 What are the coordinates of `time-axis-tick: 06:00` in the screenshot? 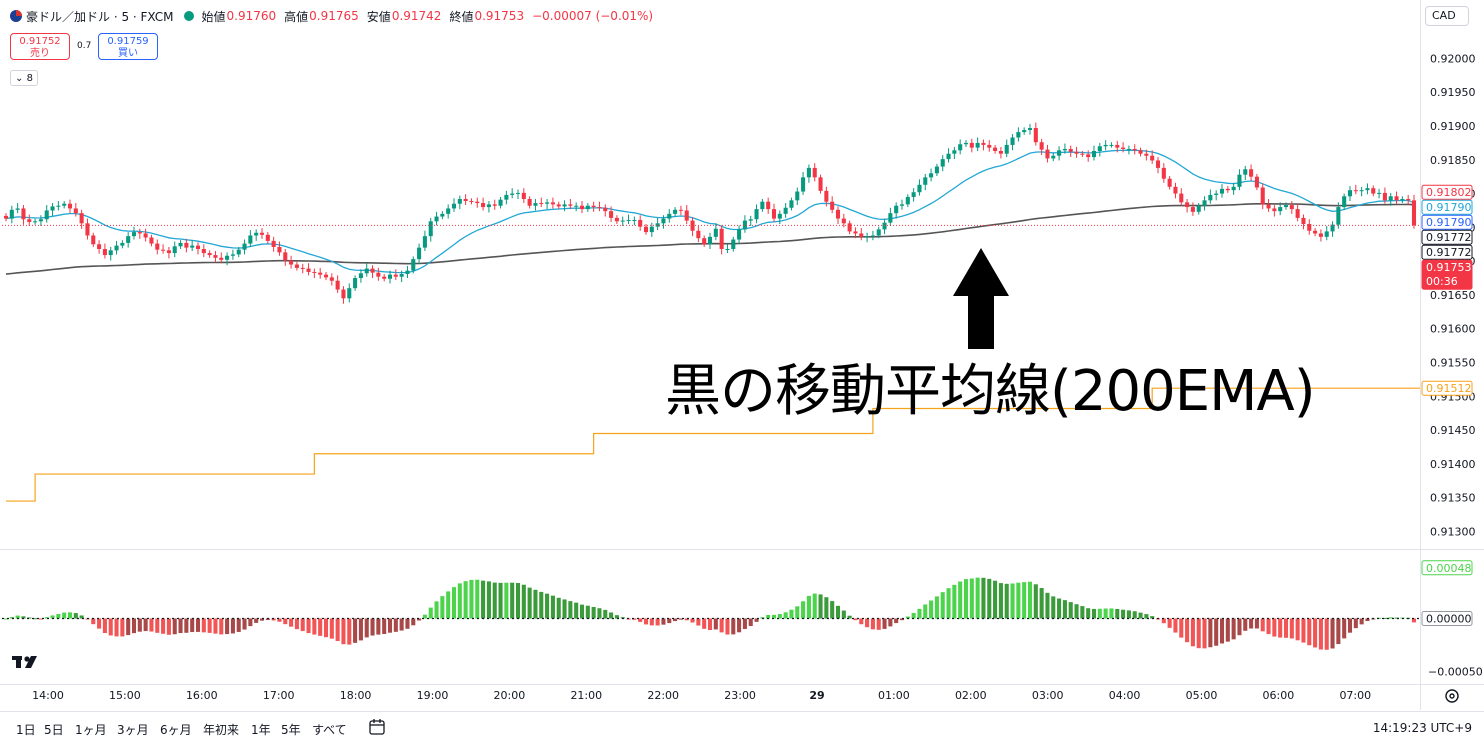 It's located at (1279, 695).